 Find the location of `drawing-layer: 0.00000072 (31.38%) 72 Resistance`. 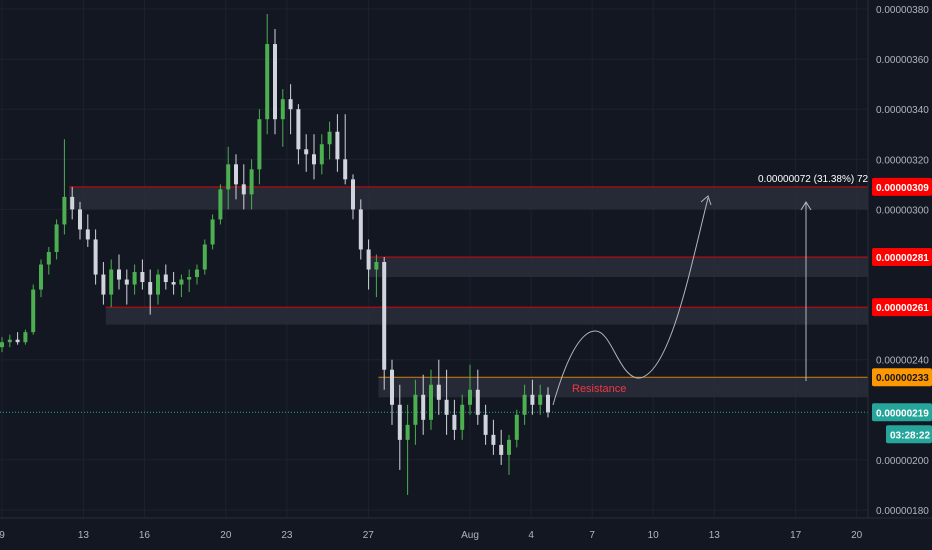

drawing-layer: 0.00000072 (31.38%) 72 Resistance is located at coordinates (710, 290).